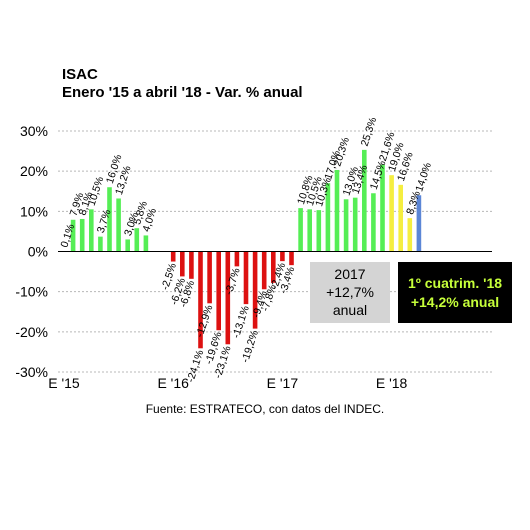 This screenshot has height=530, width=530. Describe the element at coordinates (34, 171) in the screenshot. I see `y-tick-label: 20%` at that location.